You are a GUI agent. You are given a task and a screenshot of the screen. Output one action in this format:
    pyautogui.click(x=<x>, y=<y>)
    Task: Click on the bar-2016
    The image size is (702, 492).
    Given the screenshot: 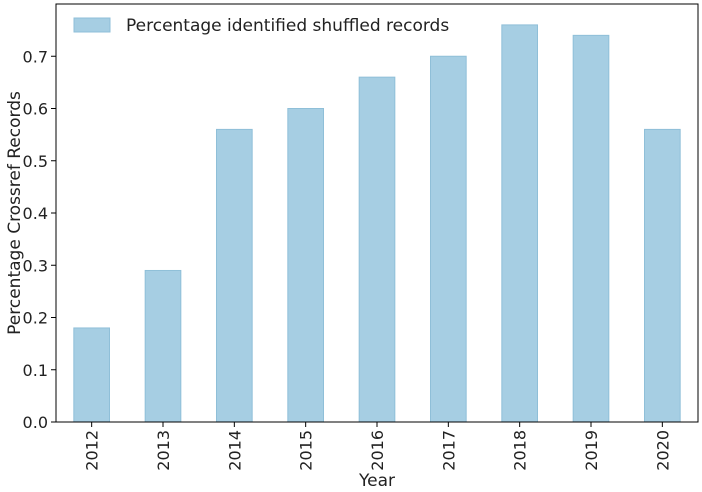 What is the action you would take?
    pyautogui.click(x=377, y=249)
    